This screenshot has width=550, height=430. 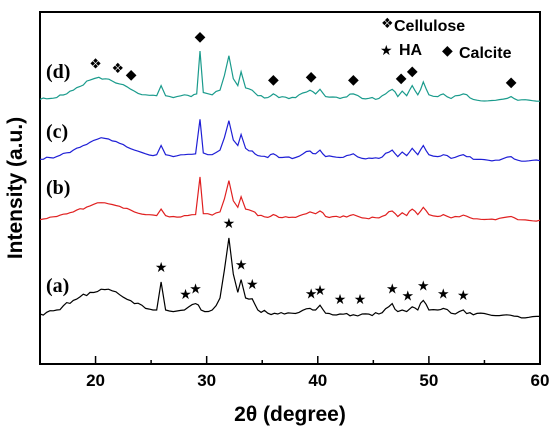 I want to click on legend-cellulose-symbol: ❖, so click(x=387, y=24).